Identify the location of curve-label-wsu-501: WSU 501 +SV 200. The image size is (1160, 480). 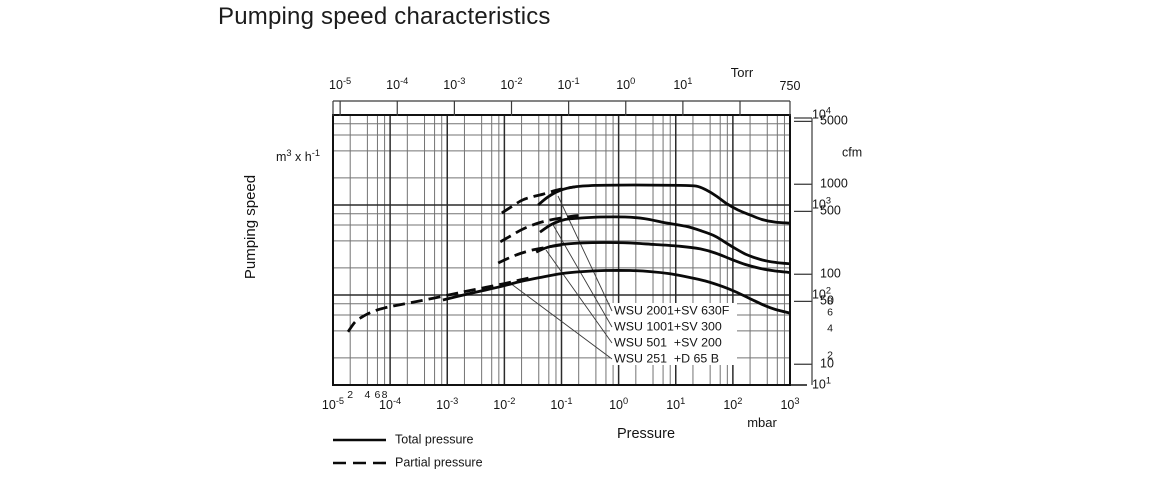
(668, 342).